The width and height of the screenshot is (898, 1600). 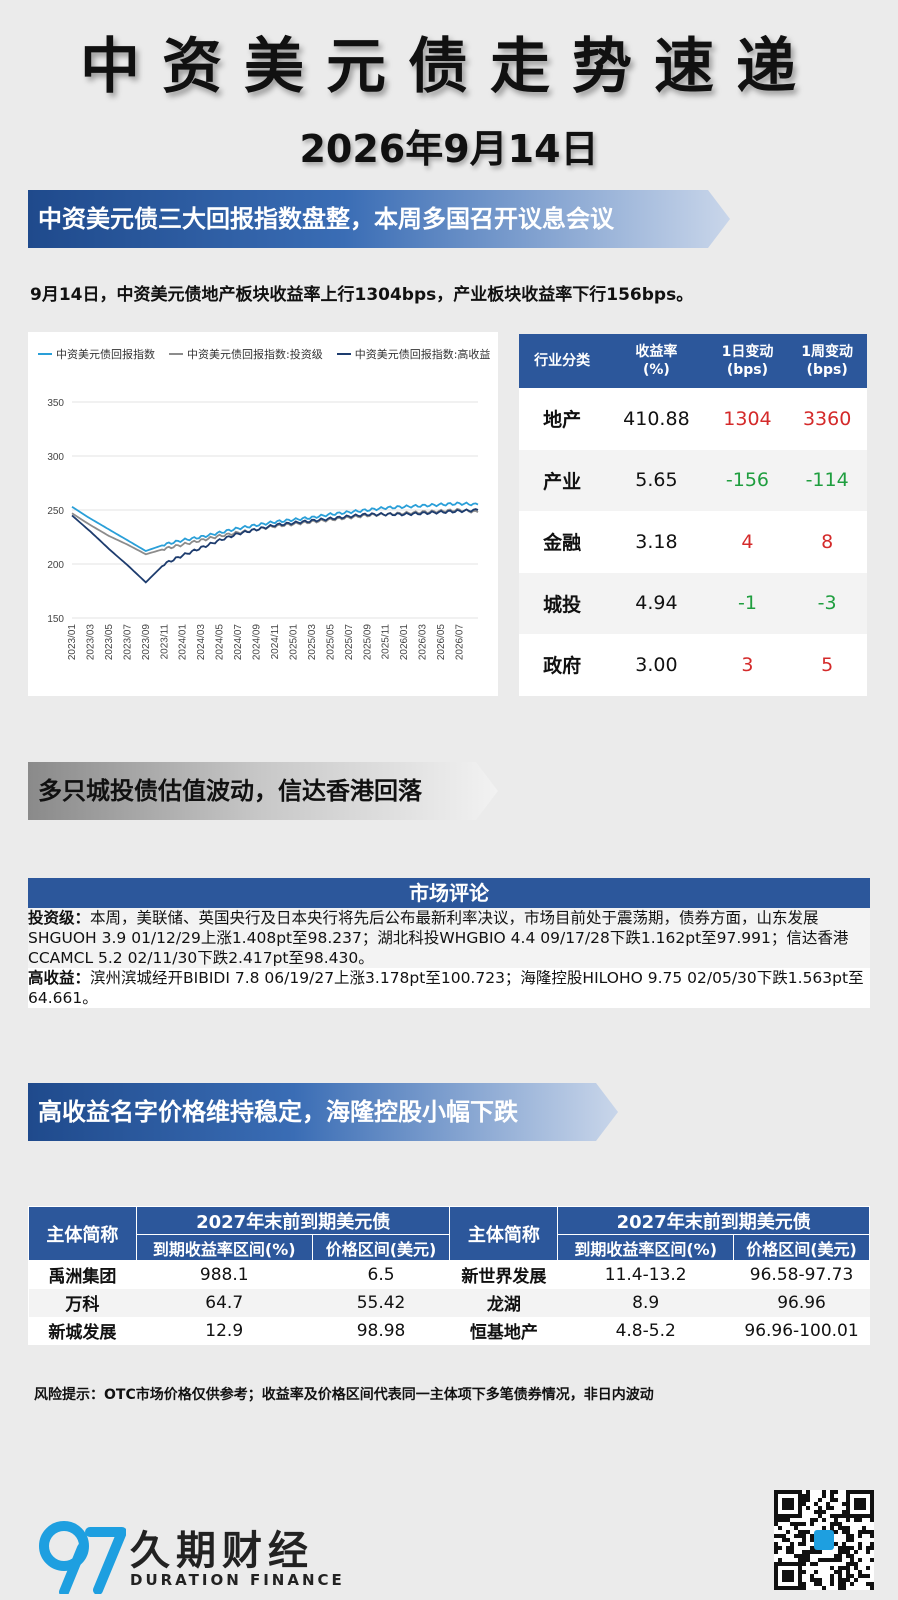 I want to click on industry-1d-change: -1, so click(x=747, y=603).